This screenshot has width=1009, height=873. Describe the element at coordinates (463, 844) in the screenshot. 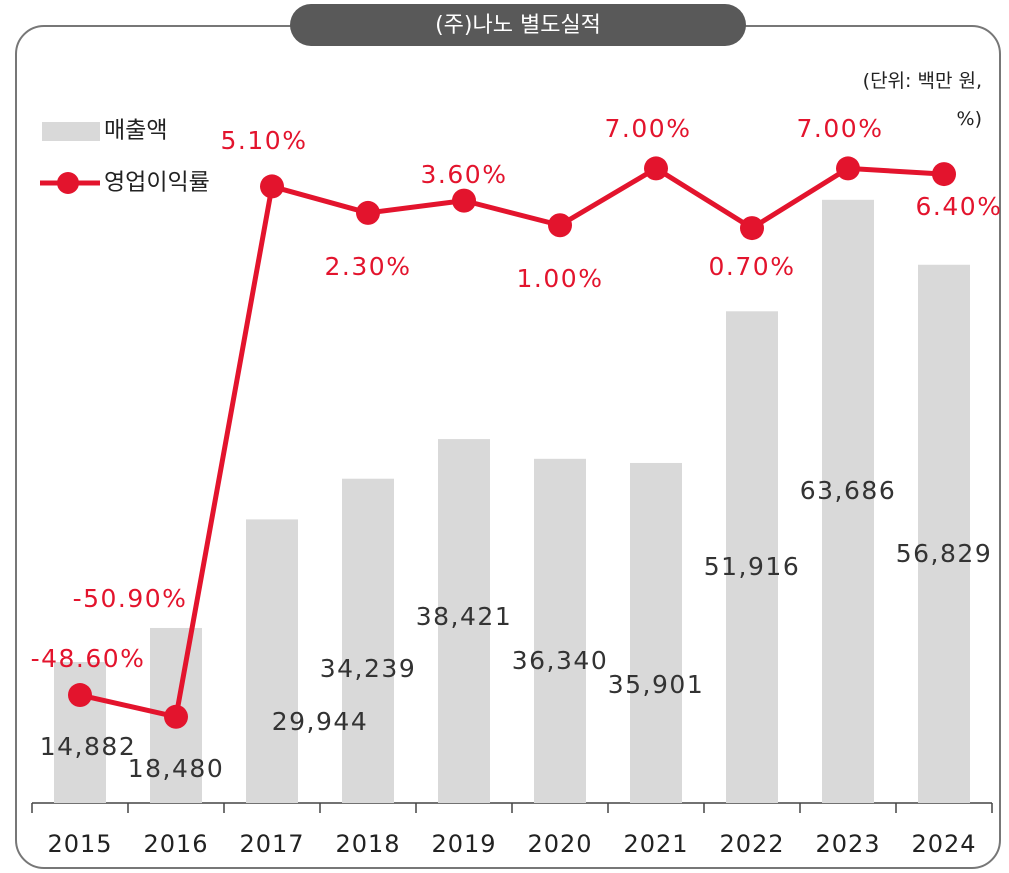

I see `x-tick-label: 2019` at that location.